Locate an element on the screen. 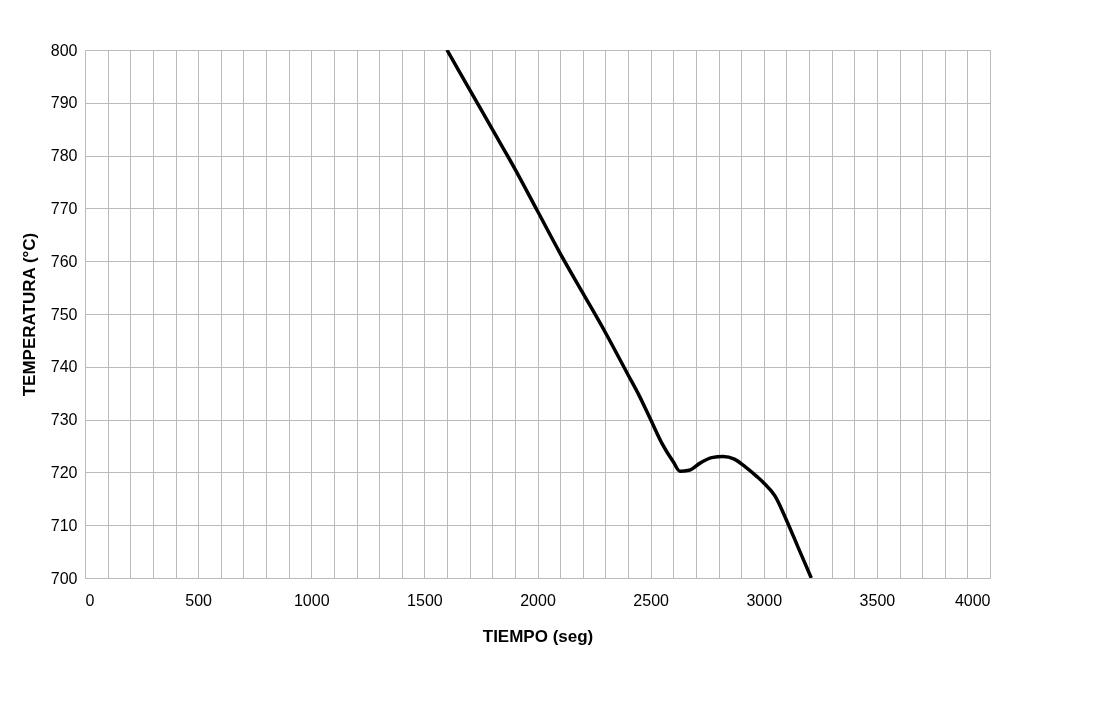 This screenshot has height=706, width=1111. y-tick-label: 760 is located at coordinates (64, 261).